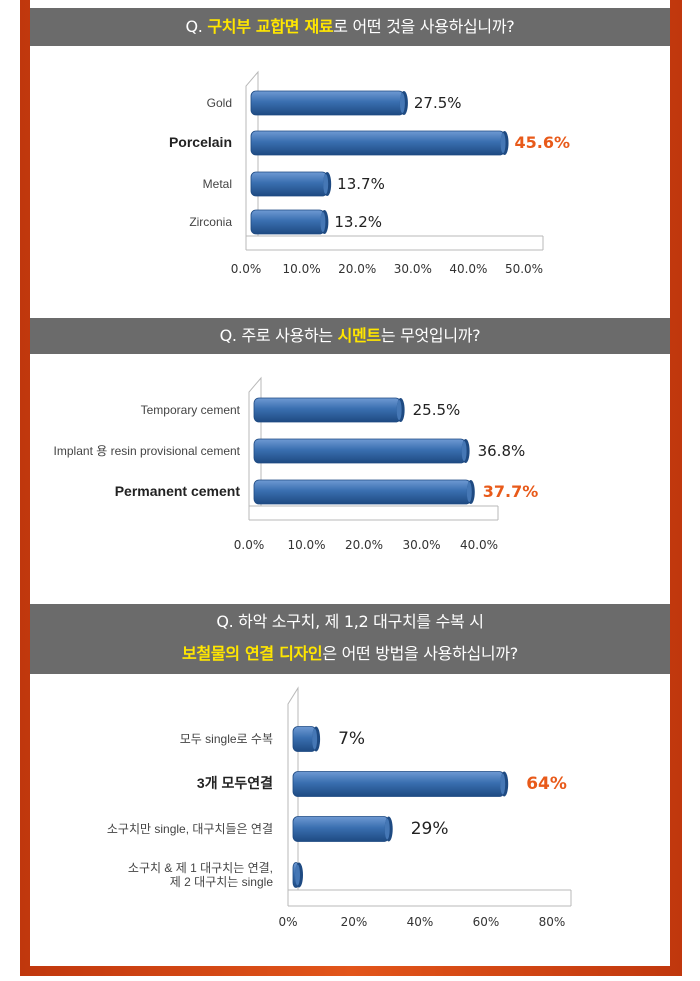 This screenshot has width=700, height=981. I want to click on value-label: 29%, so click(430, 829).